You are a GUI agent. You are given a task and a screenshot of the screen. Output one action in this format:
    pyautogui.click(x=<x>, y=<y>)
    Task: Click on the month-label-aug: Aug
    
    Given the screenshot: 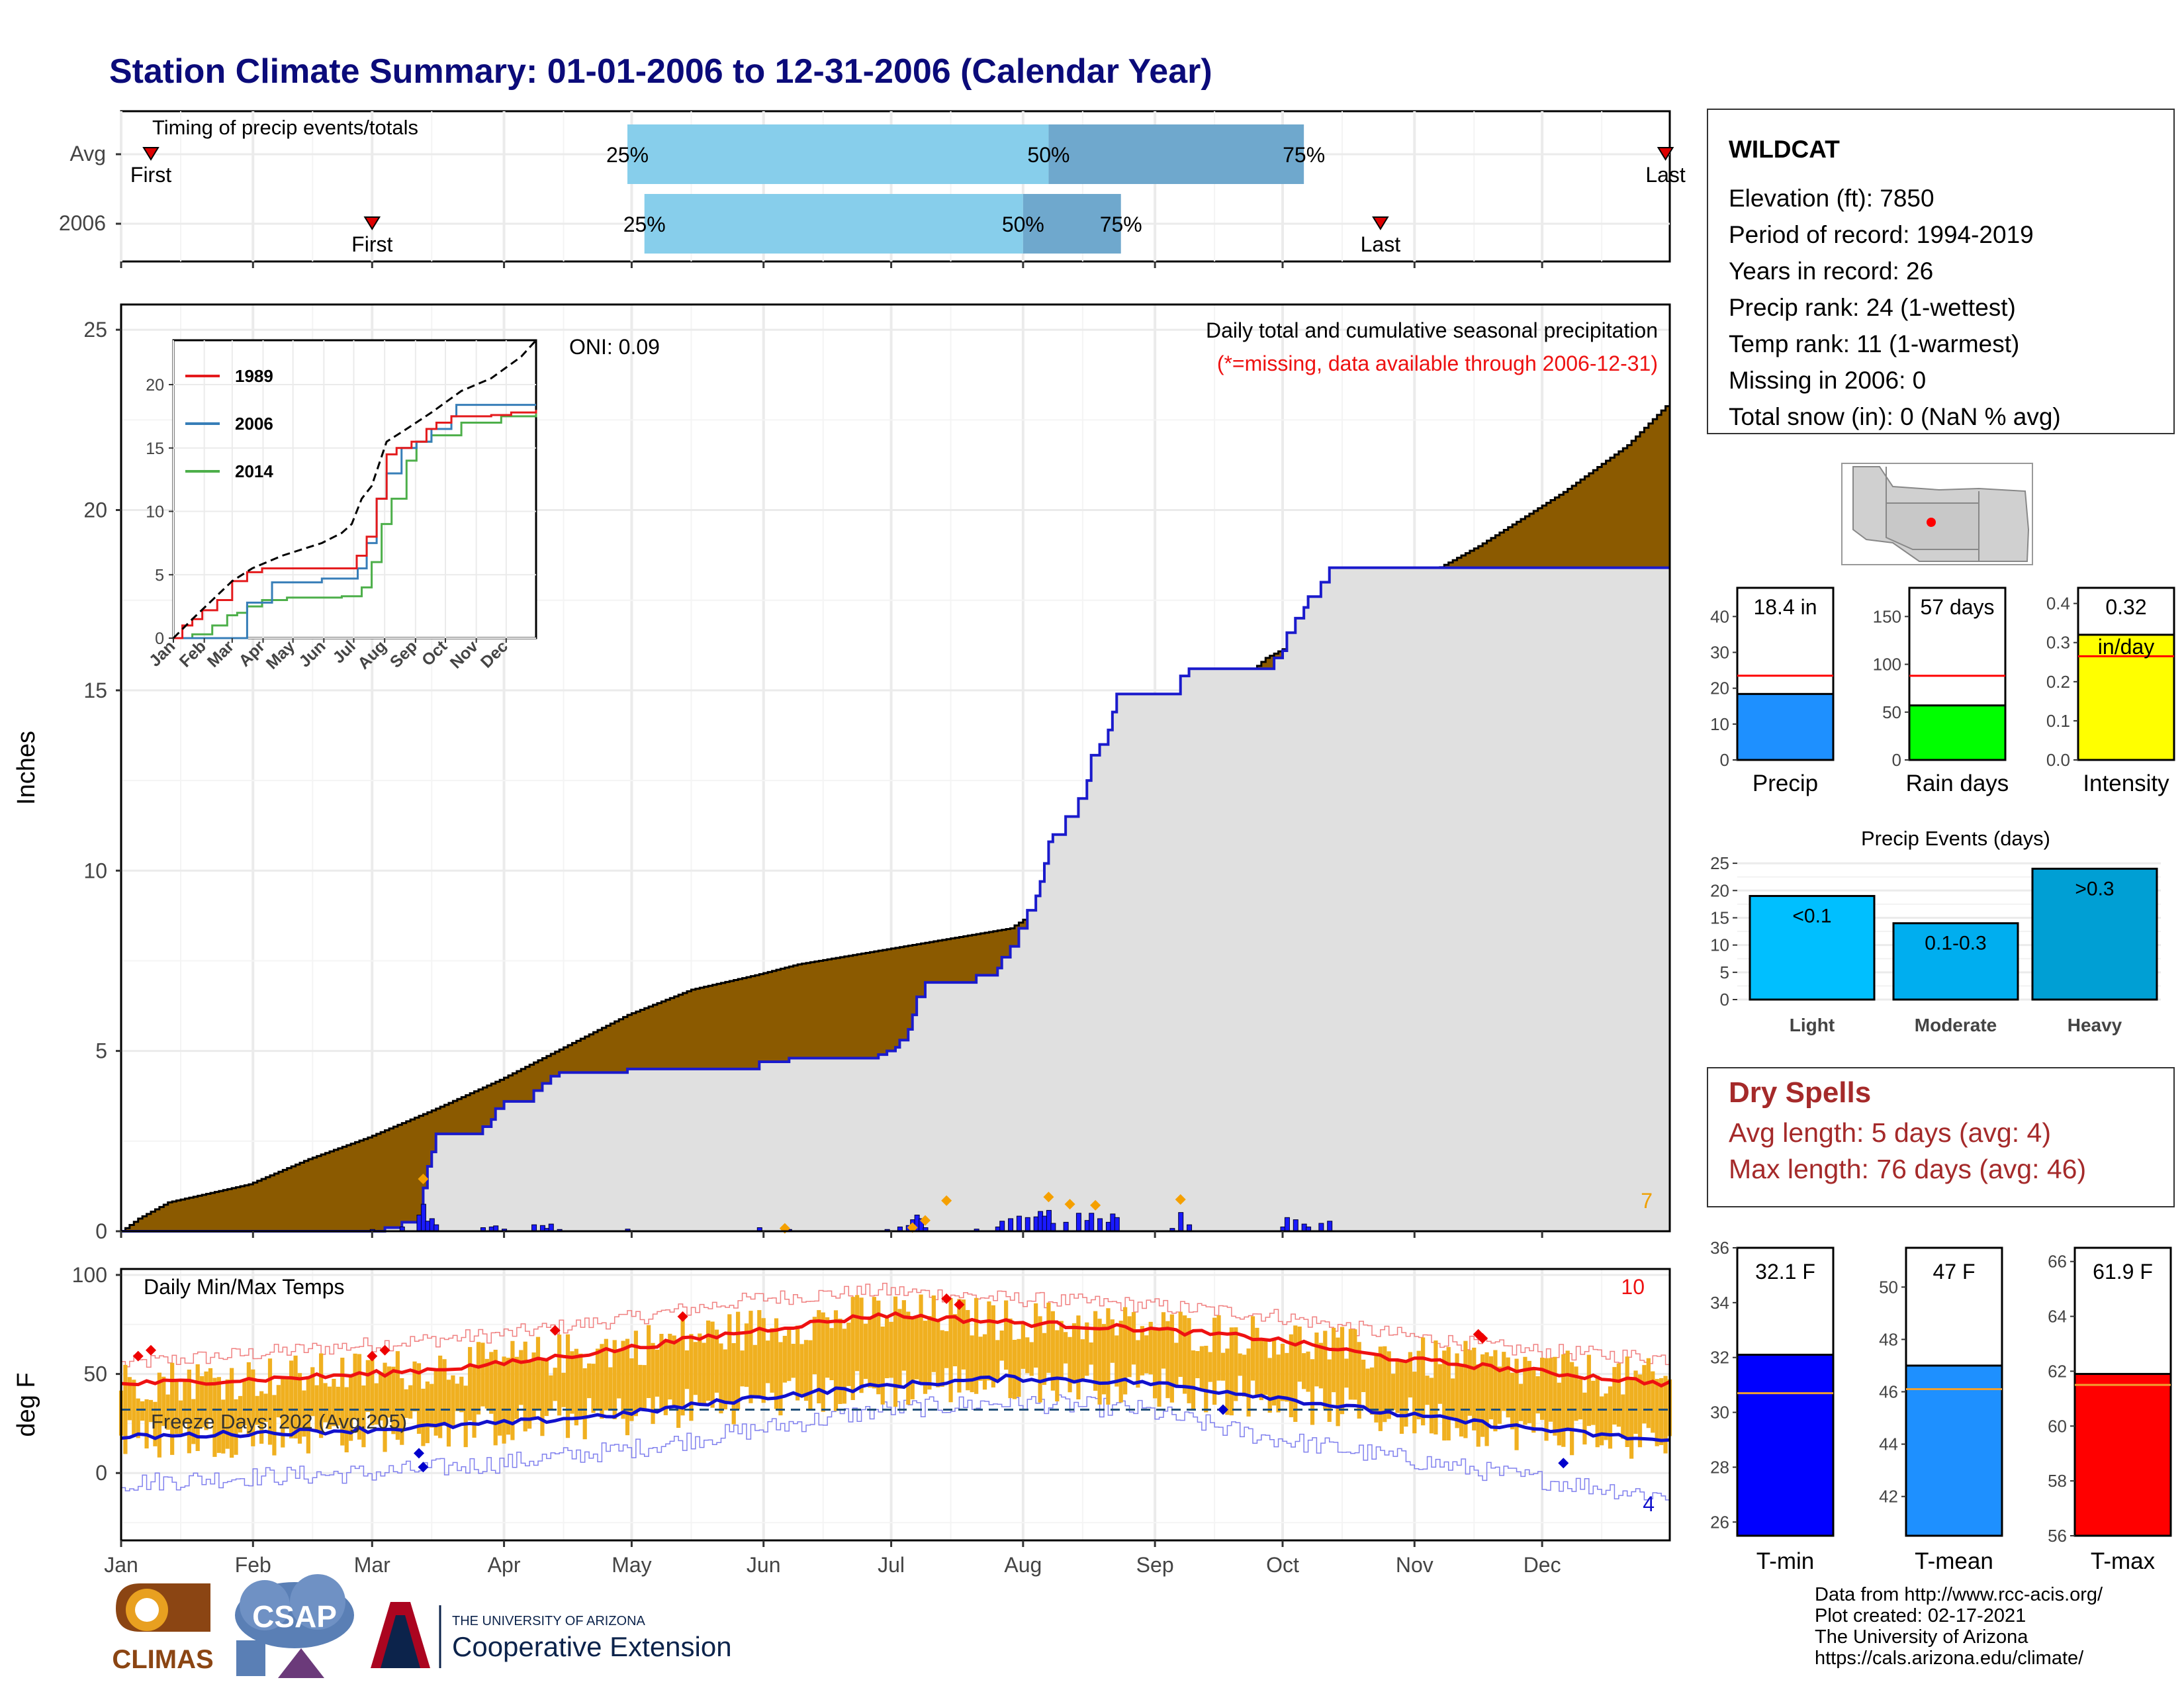 What is the action you would take?
    pyautogui.click(x=1023, y=1565)
    